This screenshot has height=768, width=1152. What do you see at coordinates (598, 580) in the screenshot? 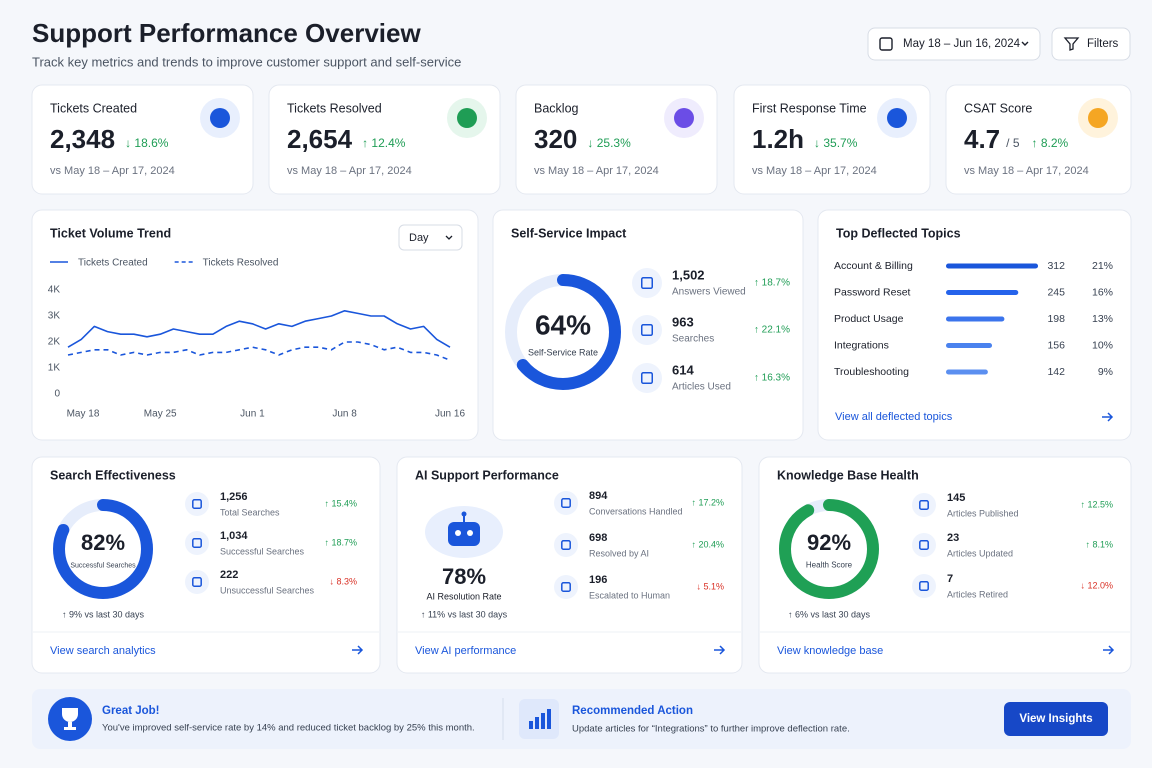
I see `item-value: 196` at bounding box center [598, 580].